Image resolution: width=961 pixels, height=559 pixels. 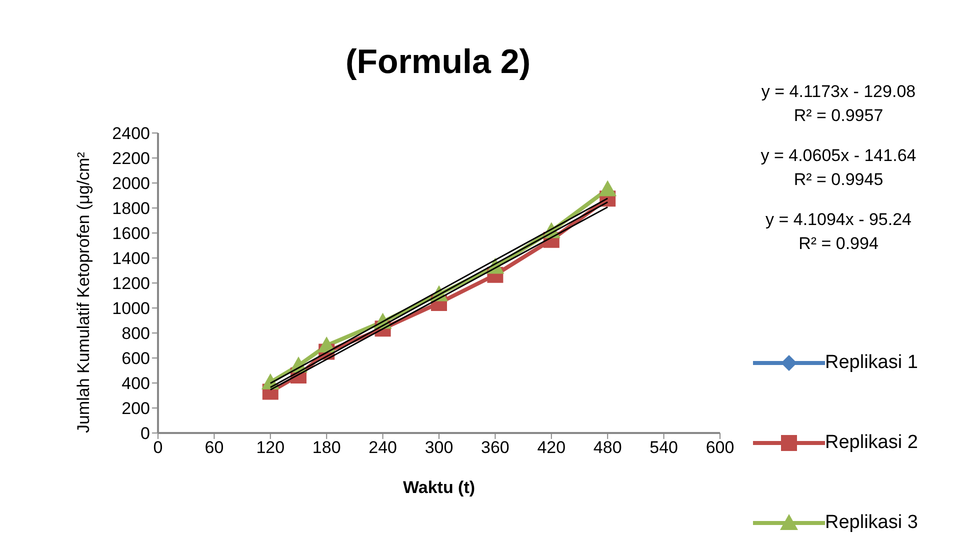 What do you see at coordinates (664, 448) in the screenshot?
I see `x-tick-label: 540` at bounding box center [664, 448].